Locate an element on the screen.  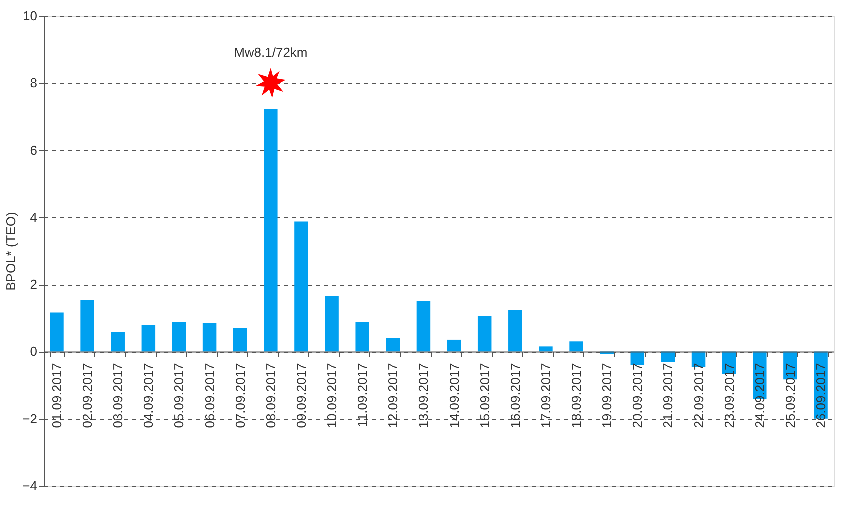
x-tick-label: 21.09.2017 is located at coordinates (668, 395).